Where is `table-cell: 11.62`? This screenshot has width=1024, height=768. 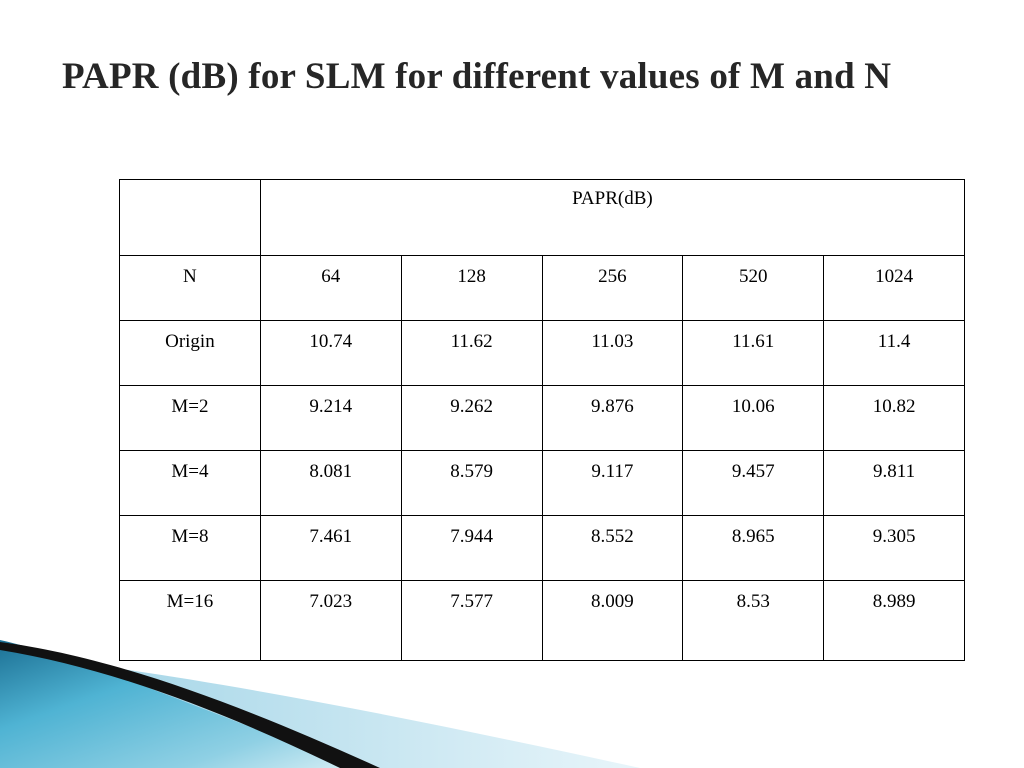 table-cell: 11.62 is located at coordinates (471, 353).